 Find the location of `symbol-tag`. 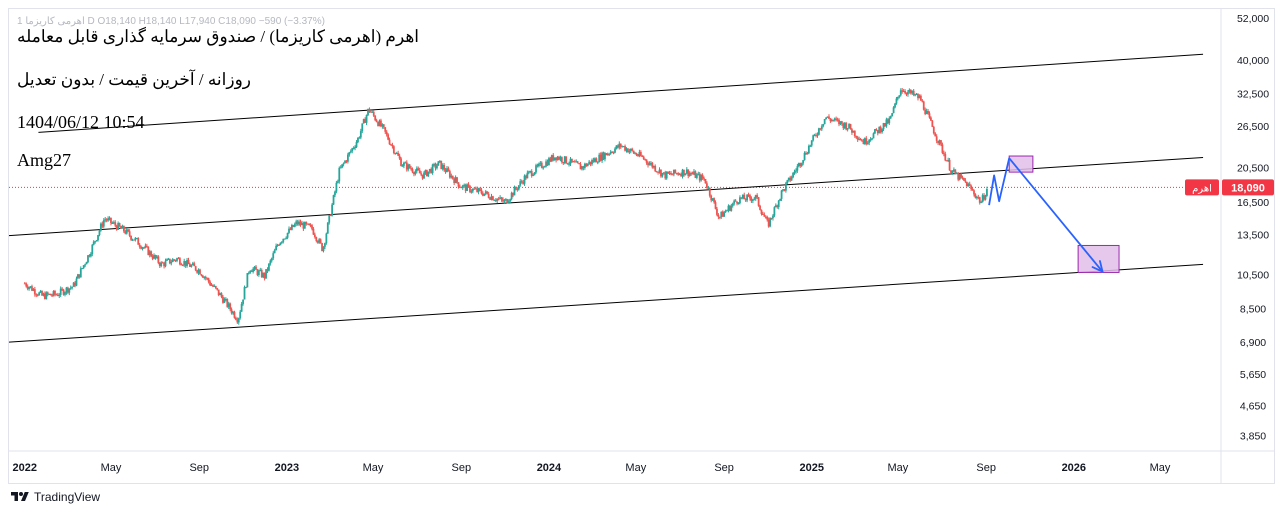

symbol-tag is located at coordinates (1202, 187).